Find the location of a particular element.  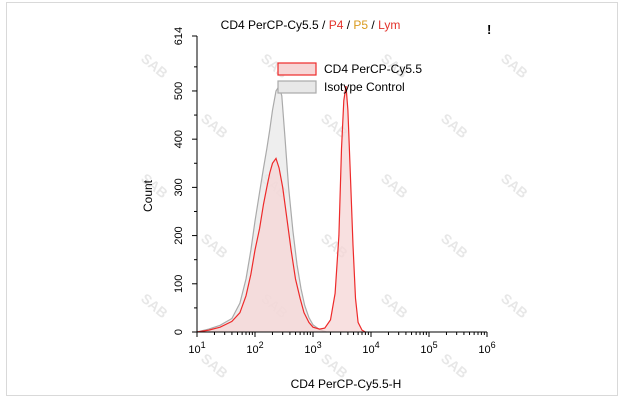

y-tick-label: 400 is located at coordinates (179, 139).